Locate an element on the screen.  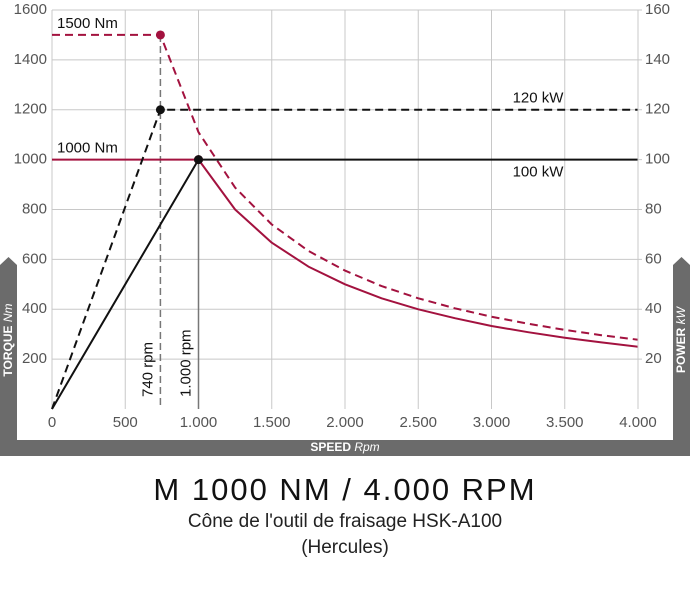
y2-tick-label: 100 is located at coordinates (657, 159).